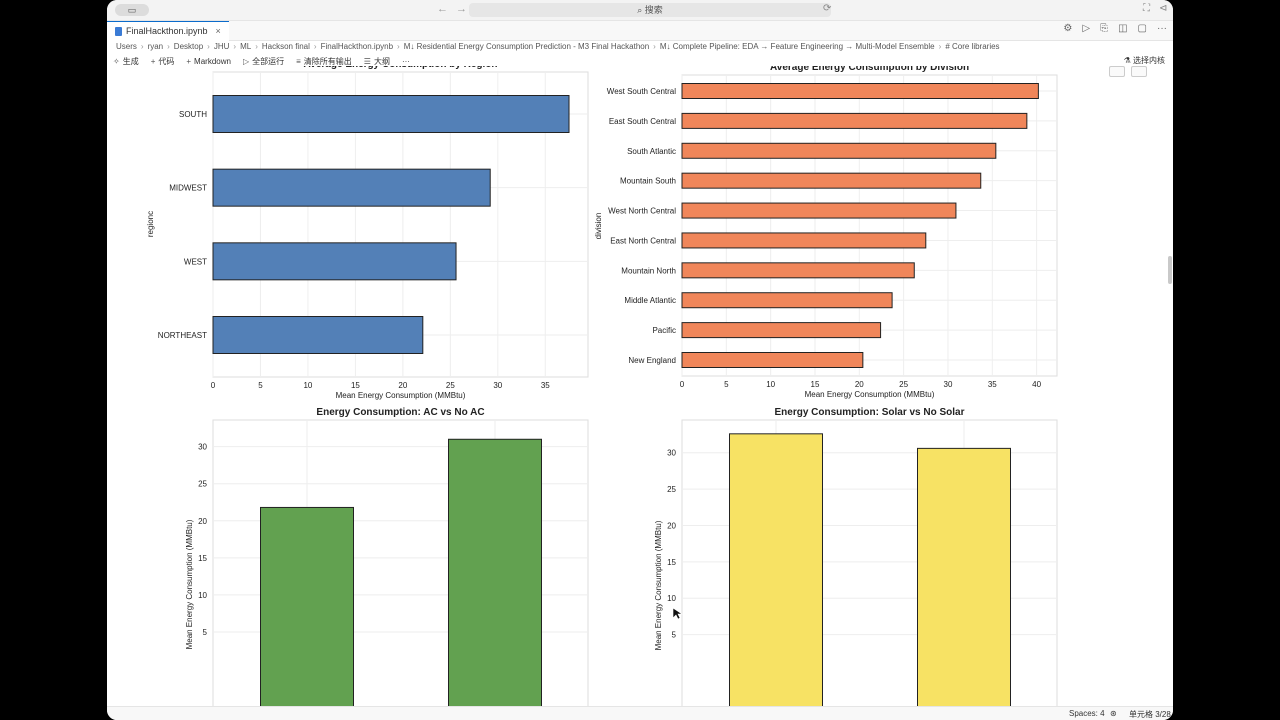 The width and height of the screenshot is (1280, 720). I want to click on breadcrumb-item: Hackson final, so click(285, 46).